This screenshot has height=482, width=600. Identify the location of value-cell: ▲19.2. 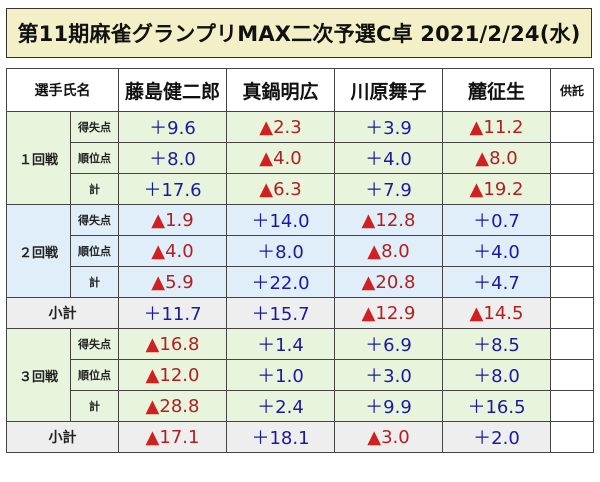
(496, 189).